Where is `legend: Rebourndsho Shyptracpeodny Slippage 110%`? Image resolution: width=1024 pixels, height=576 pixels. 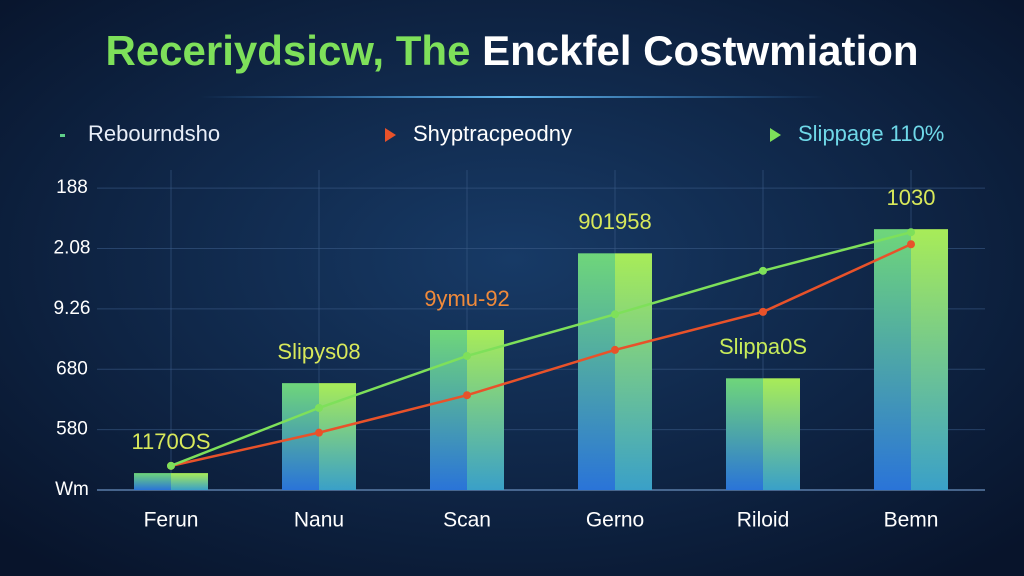 legend: Rebourndsho Shyptracpeodny Slippage 110% is located at coordinates (502, 133).